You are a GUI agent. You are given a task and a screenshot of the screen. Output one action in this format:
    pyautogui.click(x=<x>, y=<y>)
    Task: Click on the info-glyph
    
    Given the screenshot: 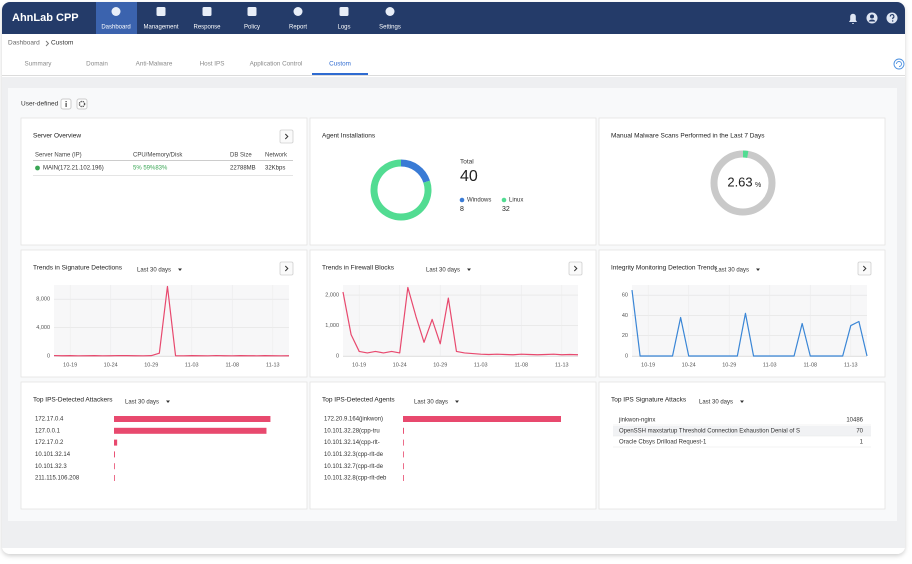 What is the action you would take?
    pyautogui.click(x=66, y=105)
    